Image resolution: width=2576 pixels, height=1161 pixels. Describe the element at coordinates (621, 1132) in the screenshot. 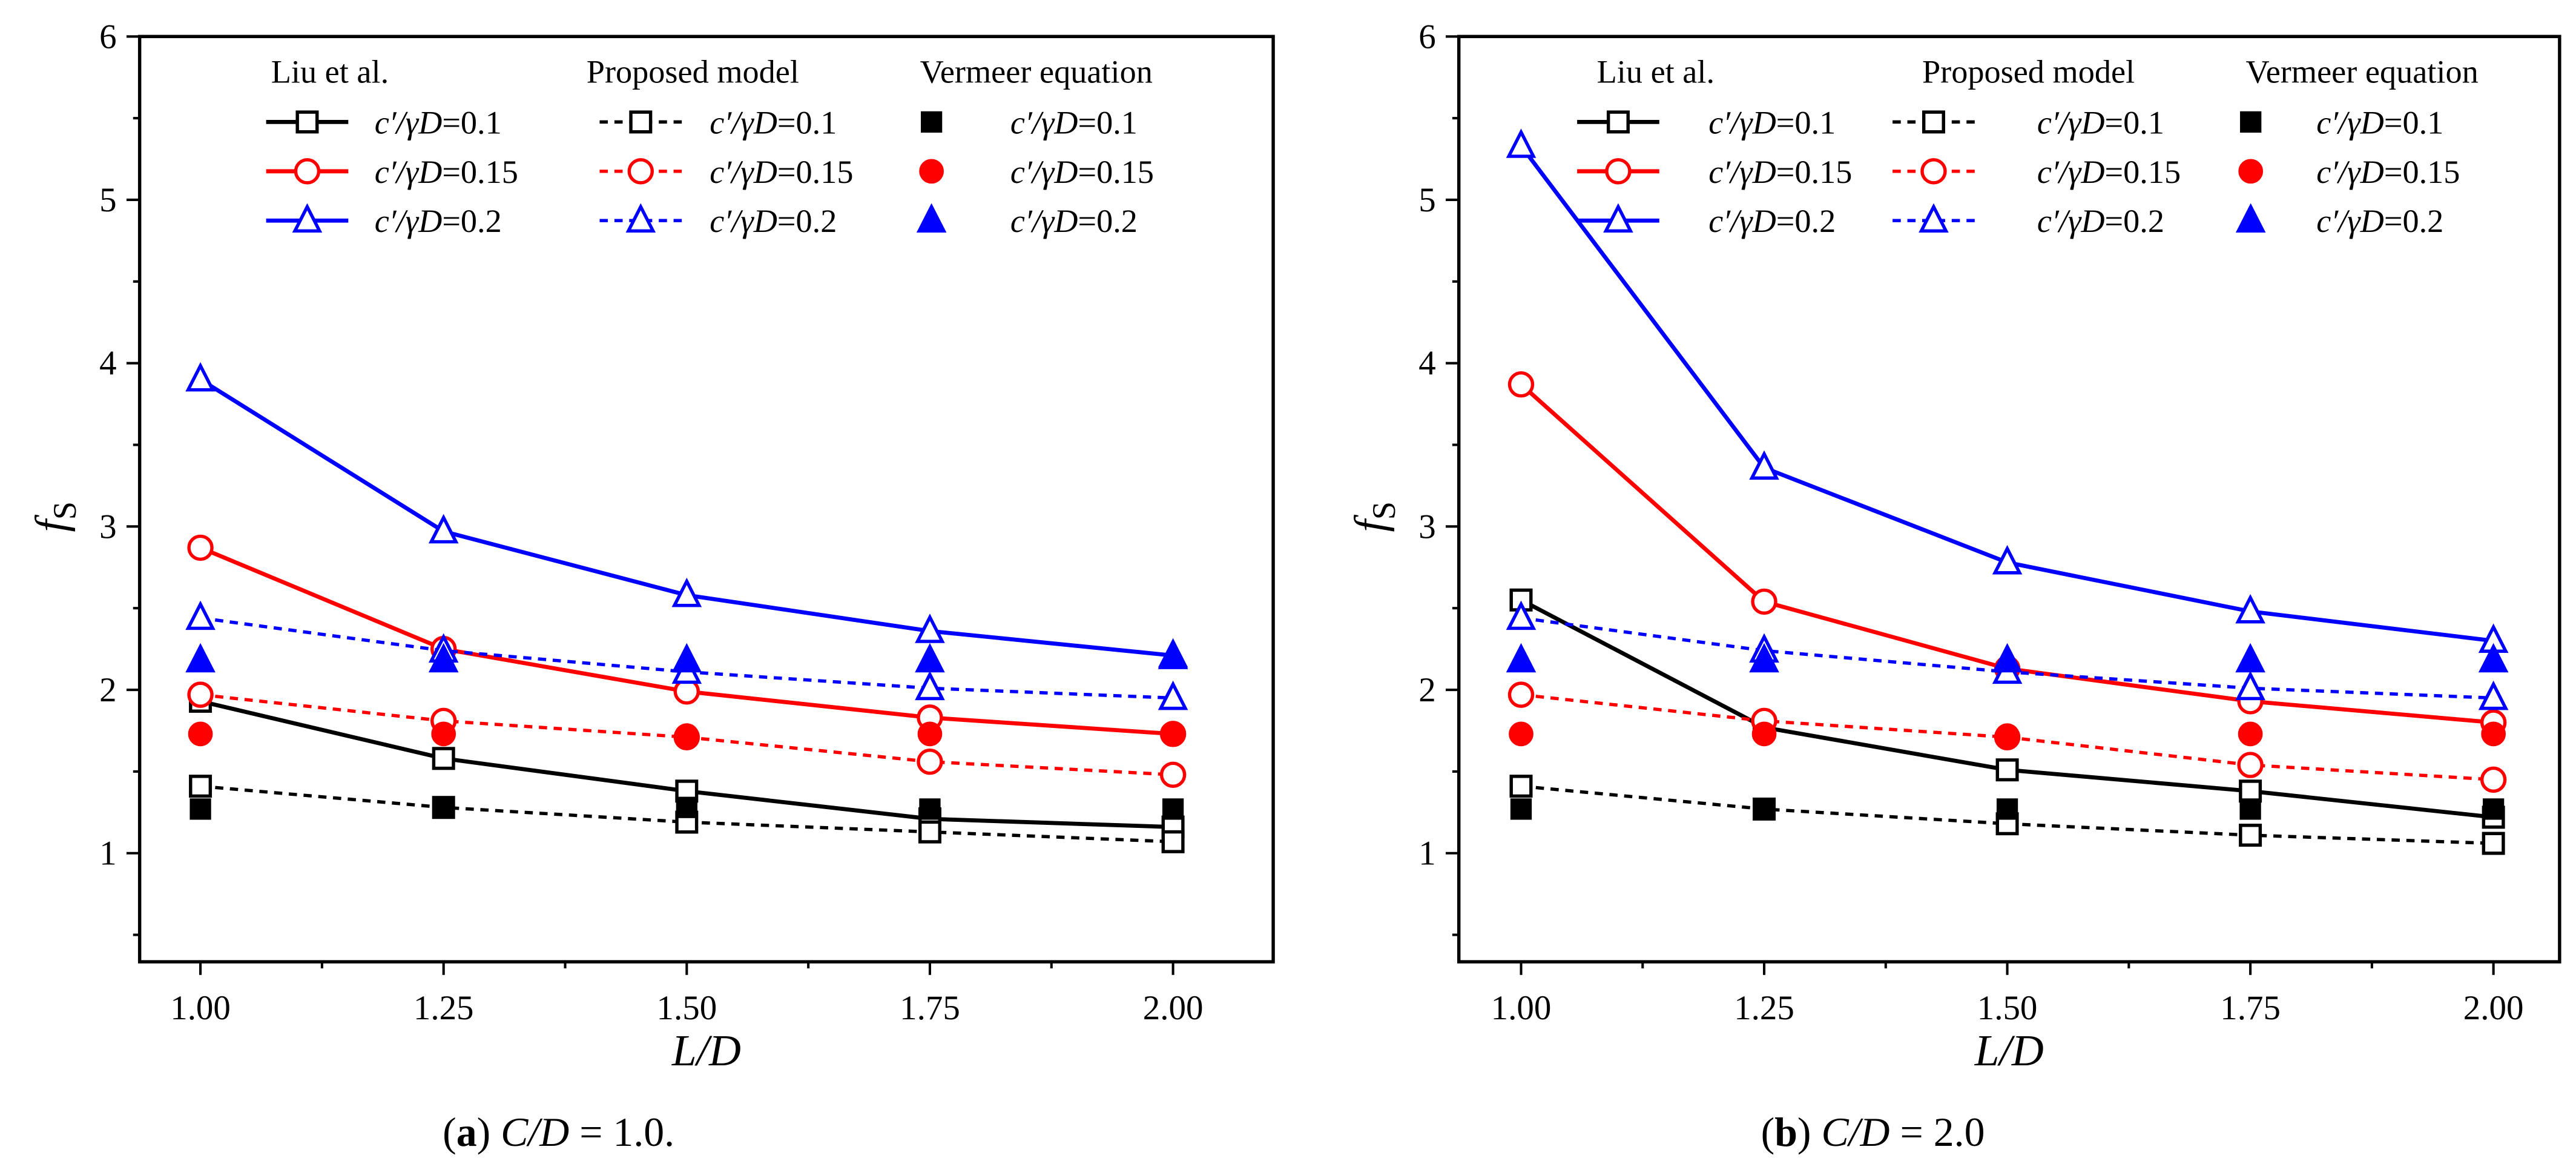

I see `caption-rest: = 1.0.` at that location.